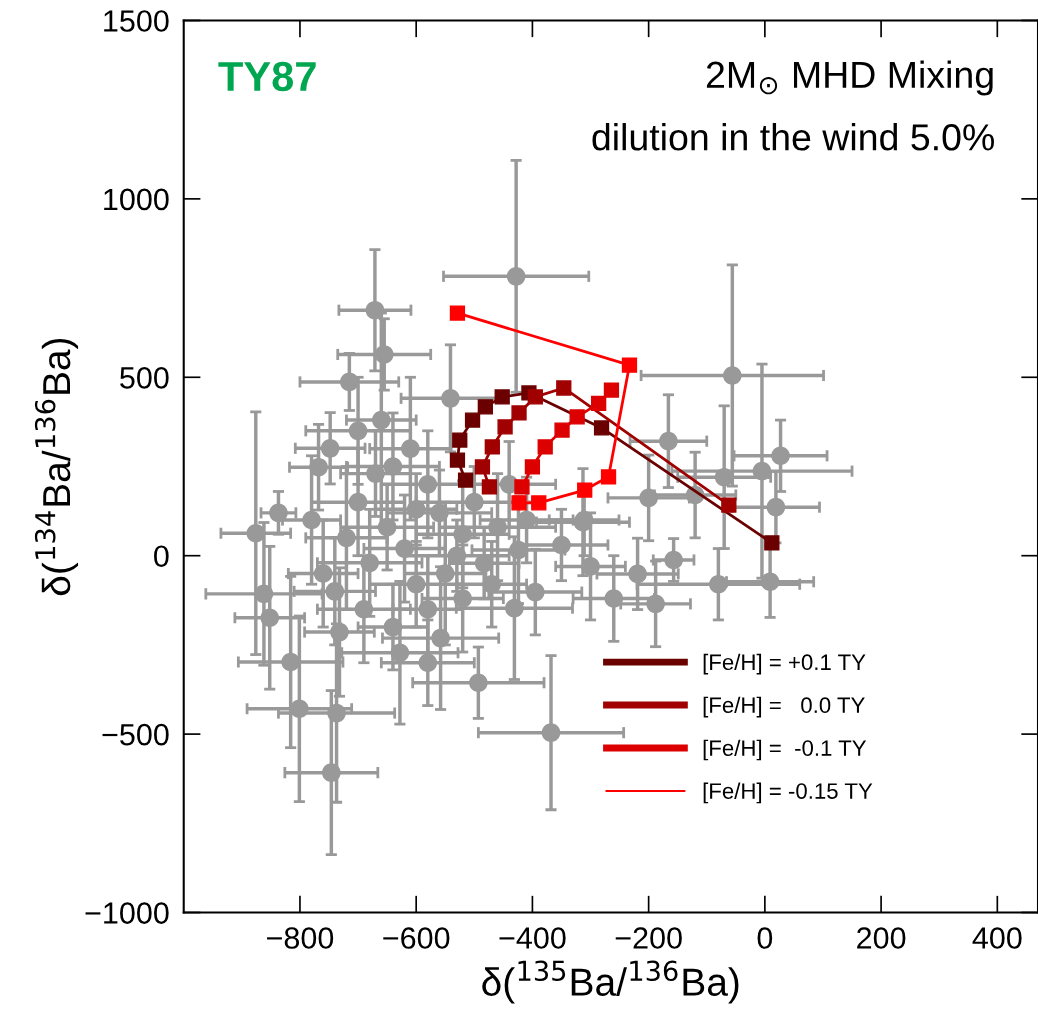 This screenshot has width=1038, height=1023. I want to click on y-tick-label: −500, so click(135, 734).